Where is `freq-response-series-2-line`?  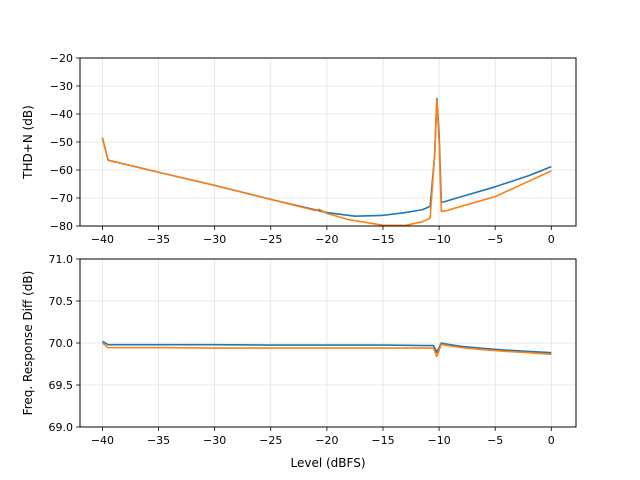
freq-response-series-2-line is located at coordinates (326, 350).